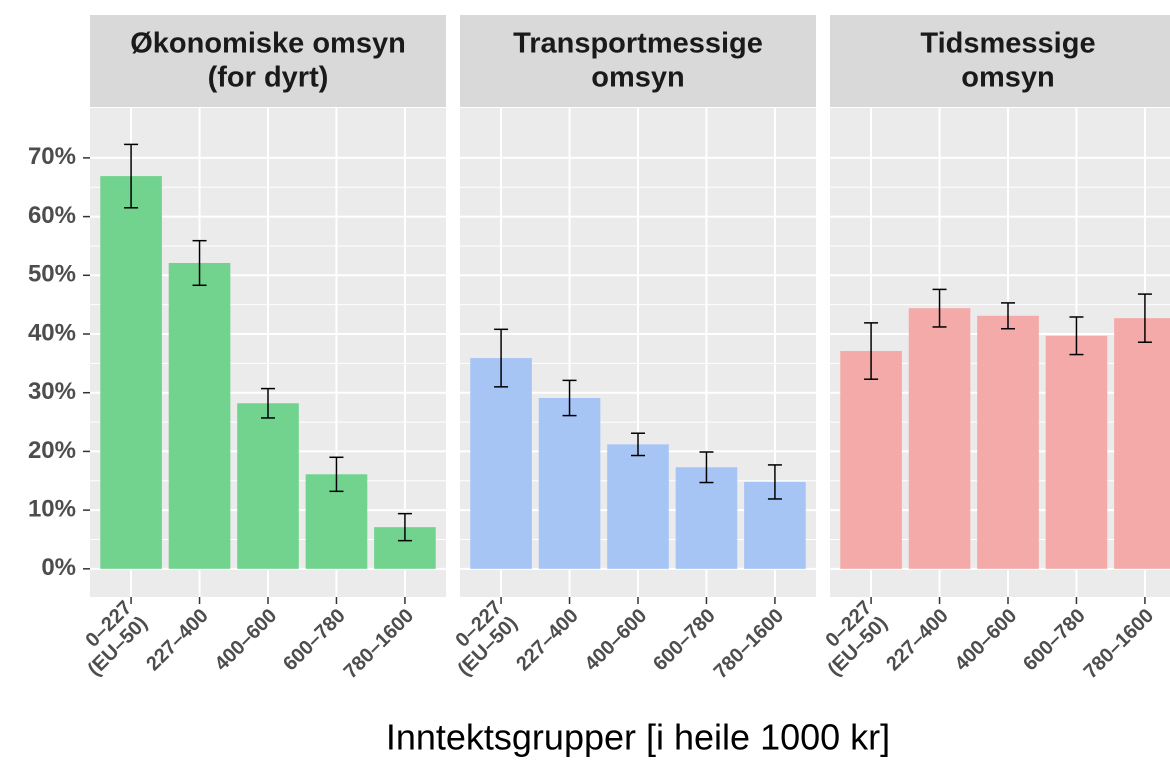 This screenshot has height=761, width=1170. What do you see at coordinates (638, 737) in the screenshot?
I see `x-axis-title: Inntektsgrupper [i heile 1000 kr]` at bounding box center [638, 737].